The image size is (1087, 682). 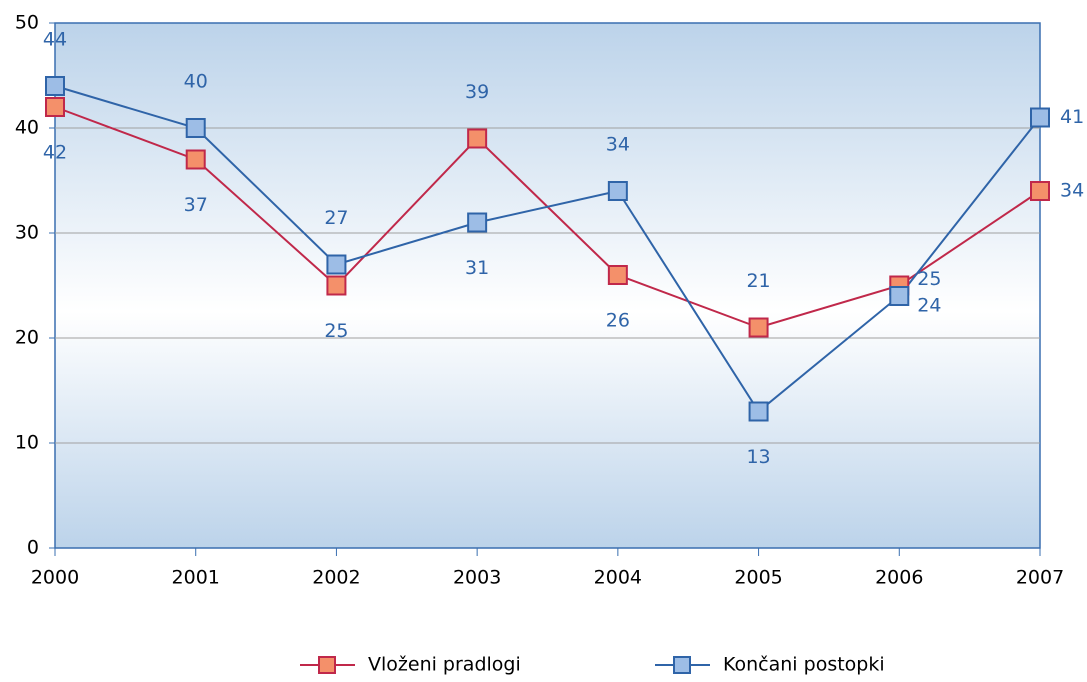 I want to click on y-tick-label: 40, so click(x=27, y=128).